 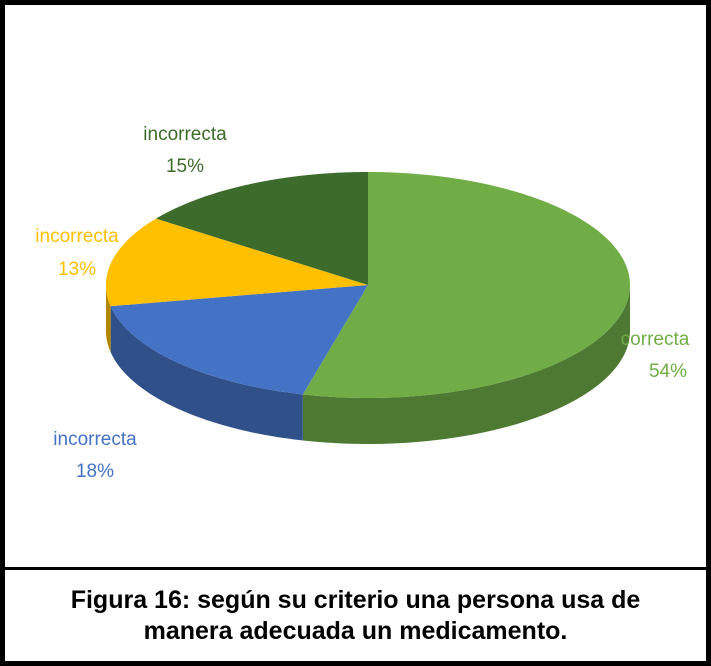 I want to click on slice-value-label: 13%, so click(x=77, y=269).